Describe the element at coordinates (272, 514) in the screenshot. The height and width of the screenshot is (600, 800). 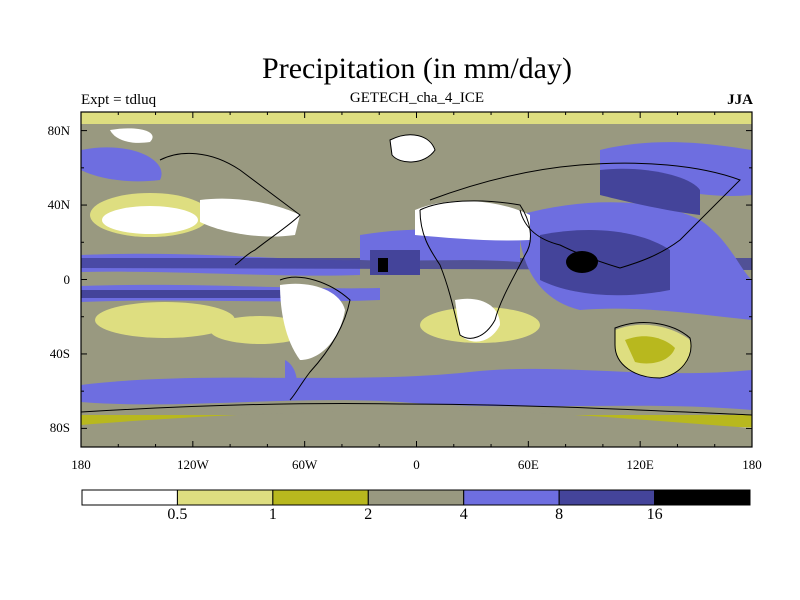
I see `colorbar-label: 1` at that location.